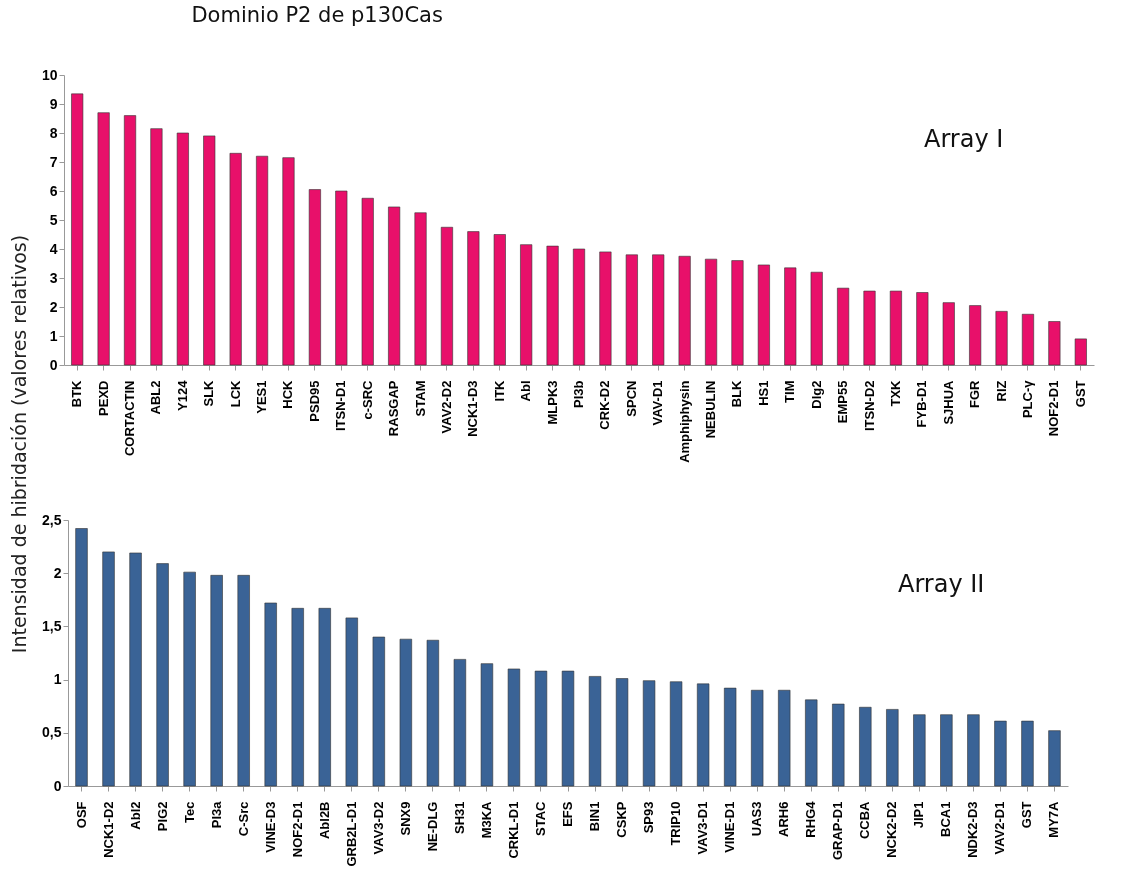 The height and width of the screenshot is (888, 1121). What do you see at coordinates (394, 408) in the screenshot?
I see `x-tick-label: RASGAP` at bounding box center [394, 408].